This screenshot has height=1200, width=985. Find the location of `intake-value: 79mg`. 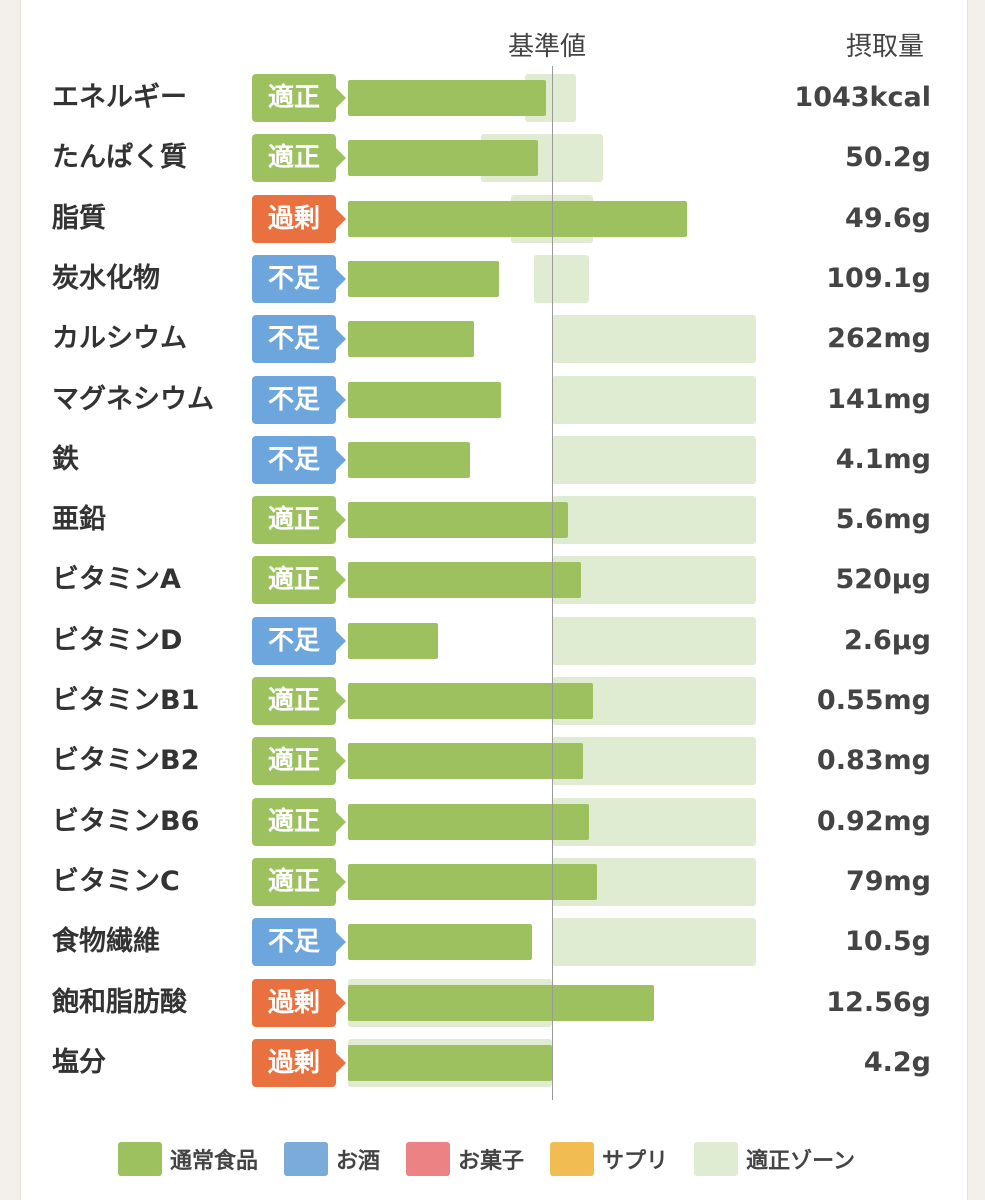

intake-value: 79mg is located at coordinates (888, 881).